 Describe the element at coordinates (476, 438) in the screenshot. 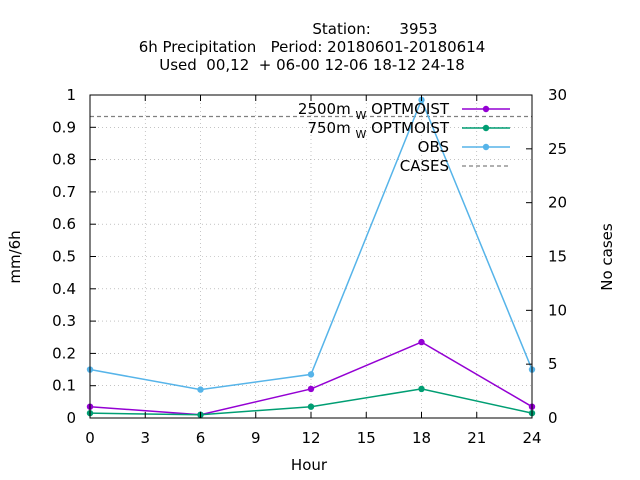

I see `x-tick-label: 21` at that location.